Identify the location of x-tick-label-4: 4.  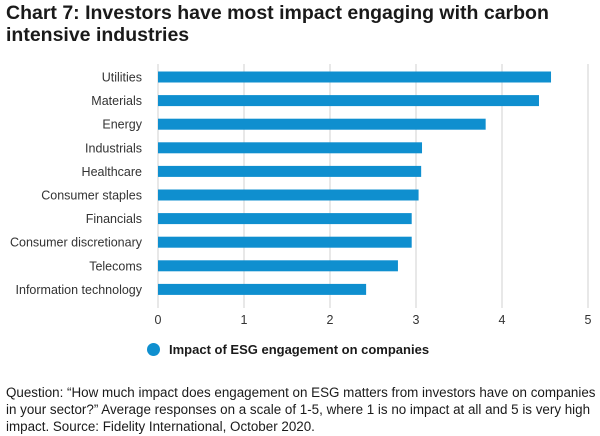
(502, 320).